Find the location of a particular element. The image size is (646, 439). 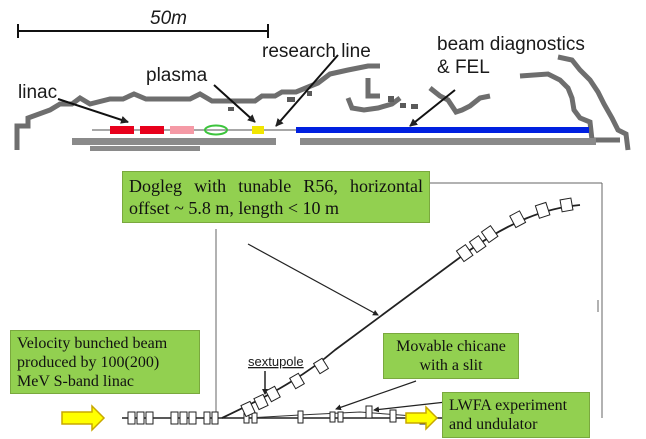

beamline-elements is located at coordinates (340, 130).